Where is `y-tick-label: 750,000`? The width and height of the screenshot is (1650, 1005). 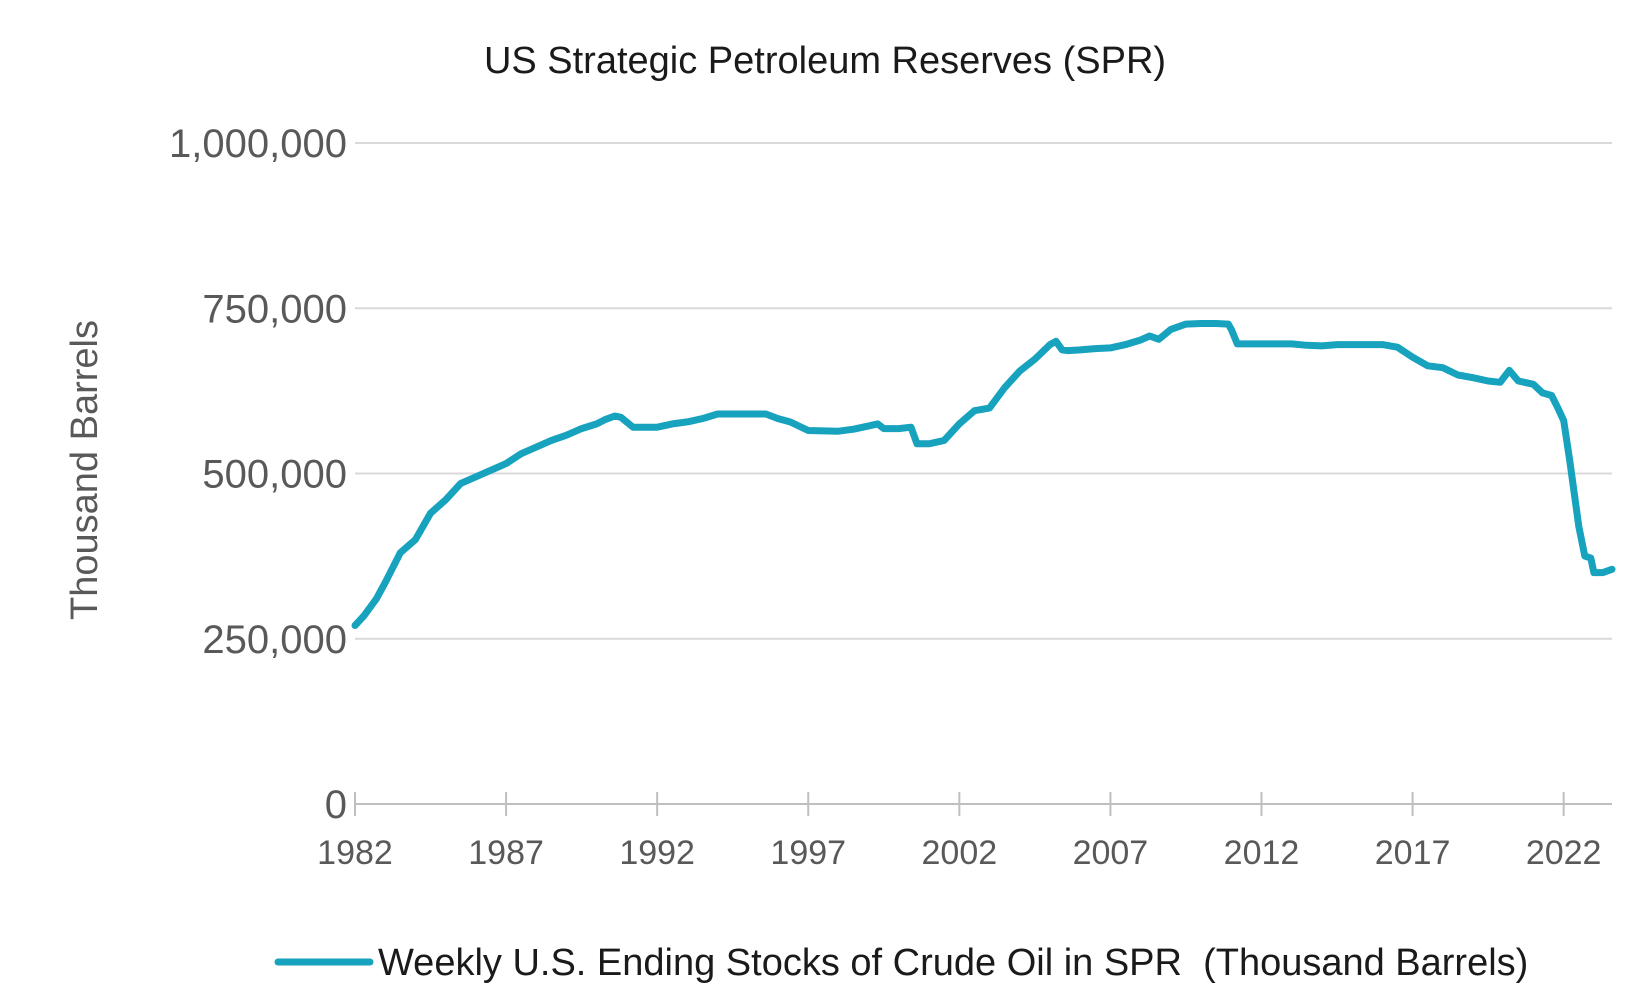
y-tick-label: 750,000 is located at coordinates (274, 309).